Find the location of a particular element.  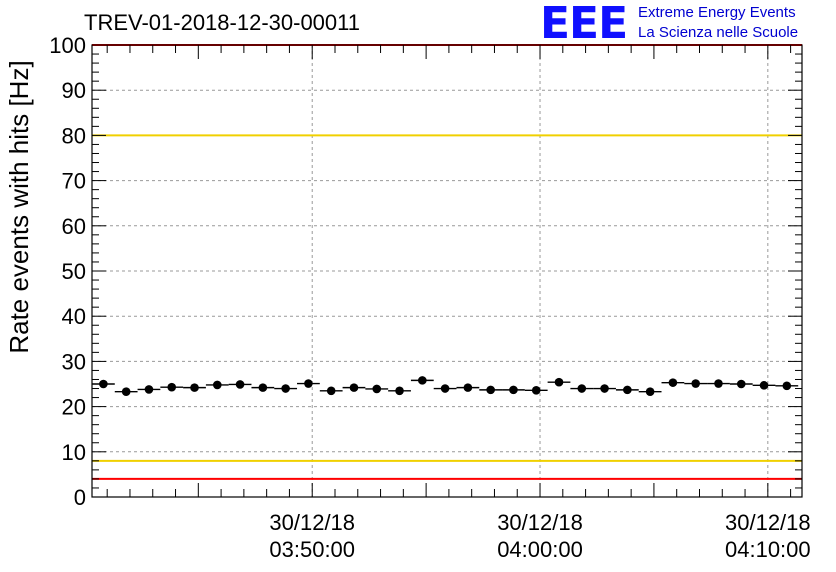

y-tick-label: 60 is located at coordinates (74, 226).